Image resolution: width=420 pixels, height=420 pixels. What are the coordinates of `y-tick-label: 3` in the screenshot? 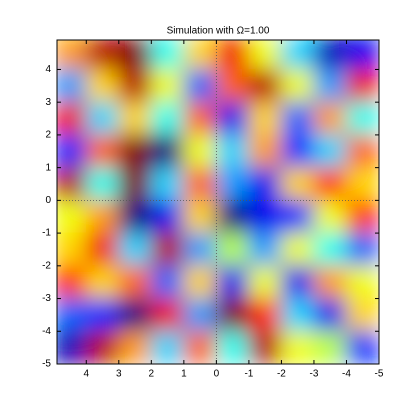 It's located at (48, 102).